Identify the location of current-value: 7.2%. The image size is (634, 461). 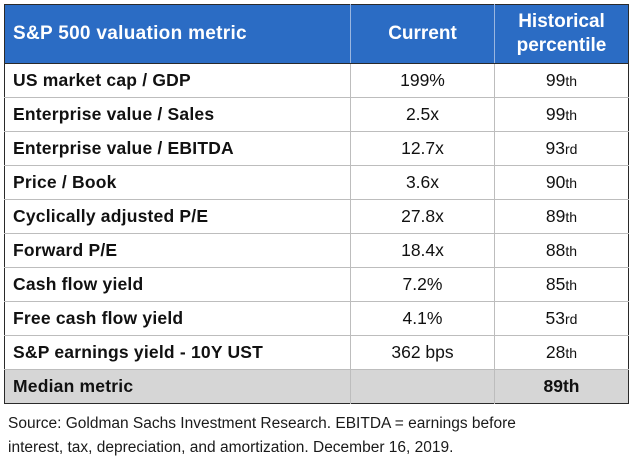
(422, 284).